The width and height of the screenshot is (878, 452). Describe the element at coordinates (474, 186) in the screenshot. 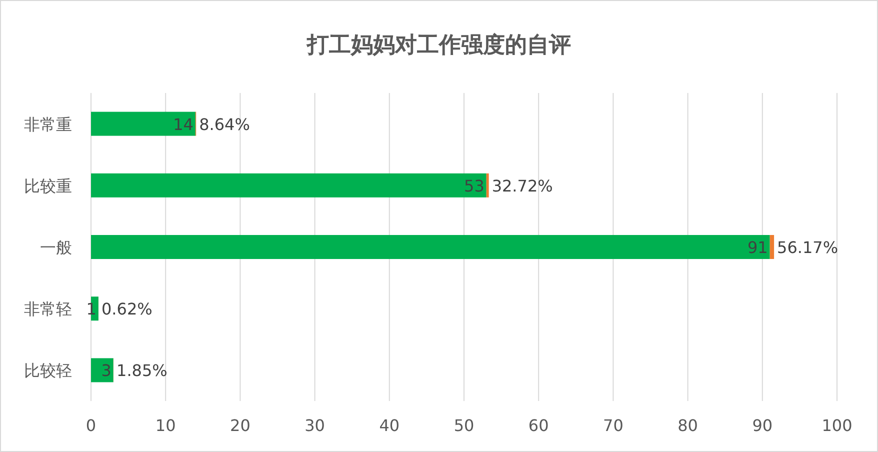

I see `data-label: 53` at that location.